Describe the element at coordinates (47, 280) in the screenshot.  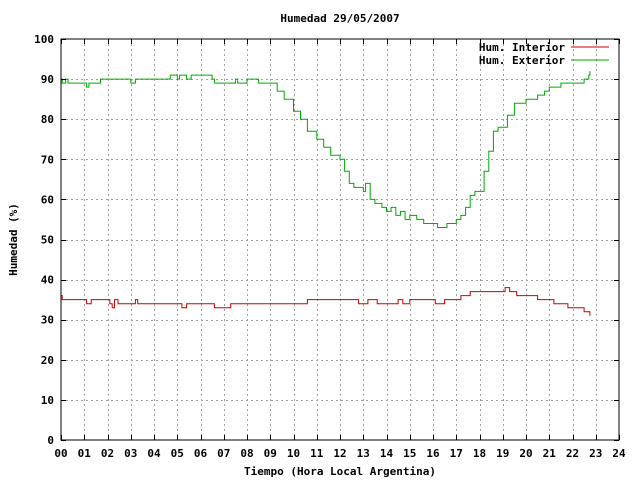
I see `y-tick-label: 40` at that location.